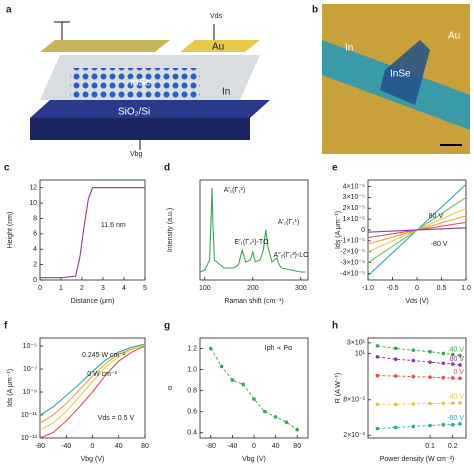  What do you see at coordinates (6, 326) in the screenshot?
I see `panel-label: f` at bounding box center [6, 326].